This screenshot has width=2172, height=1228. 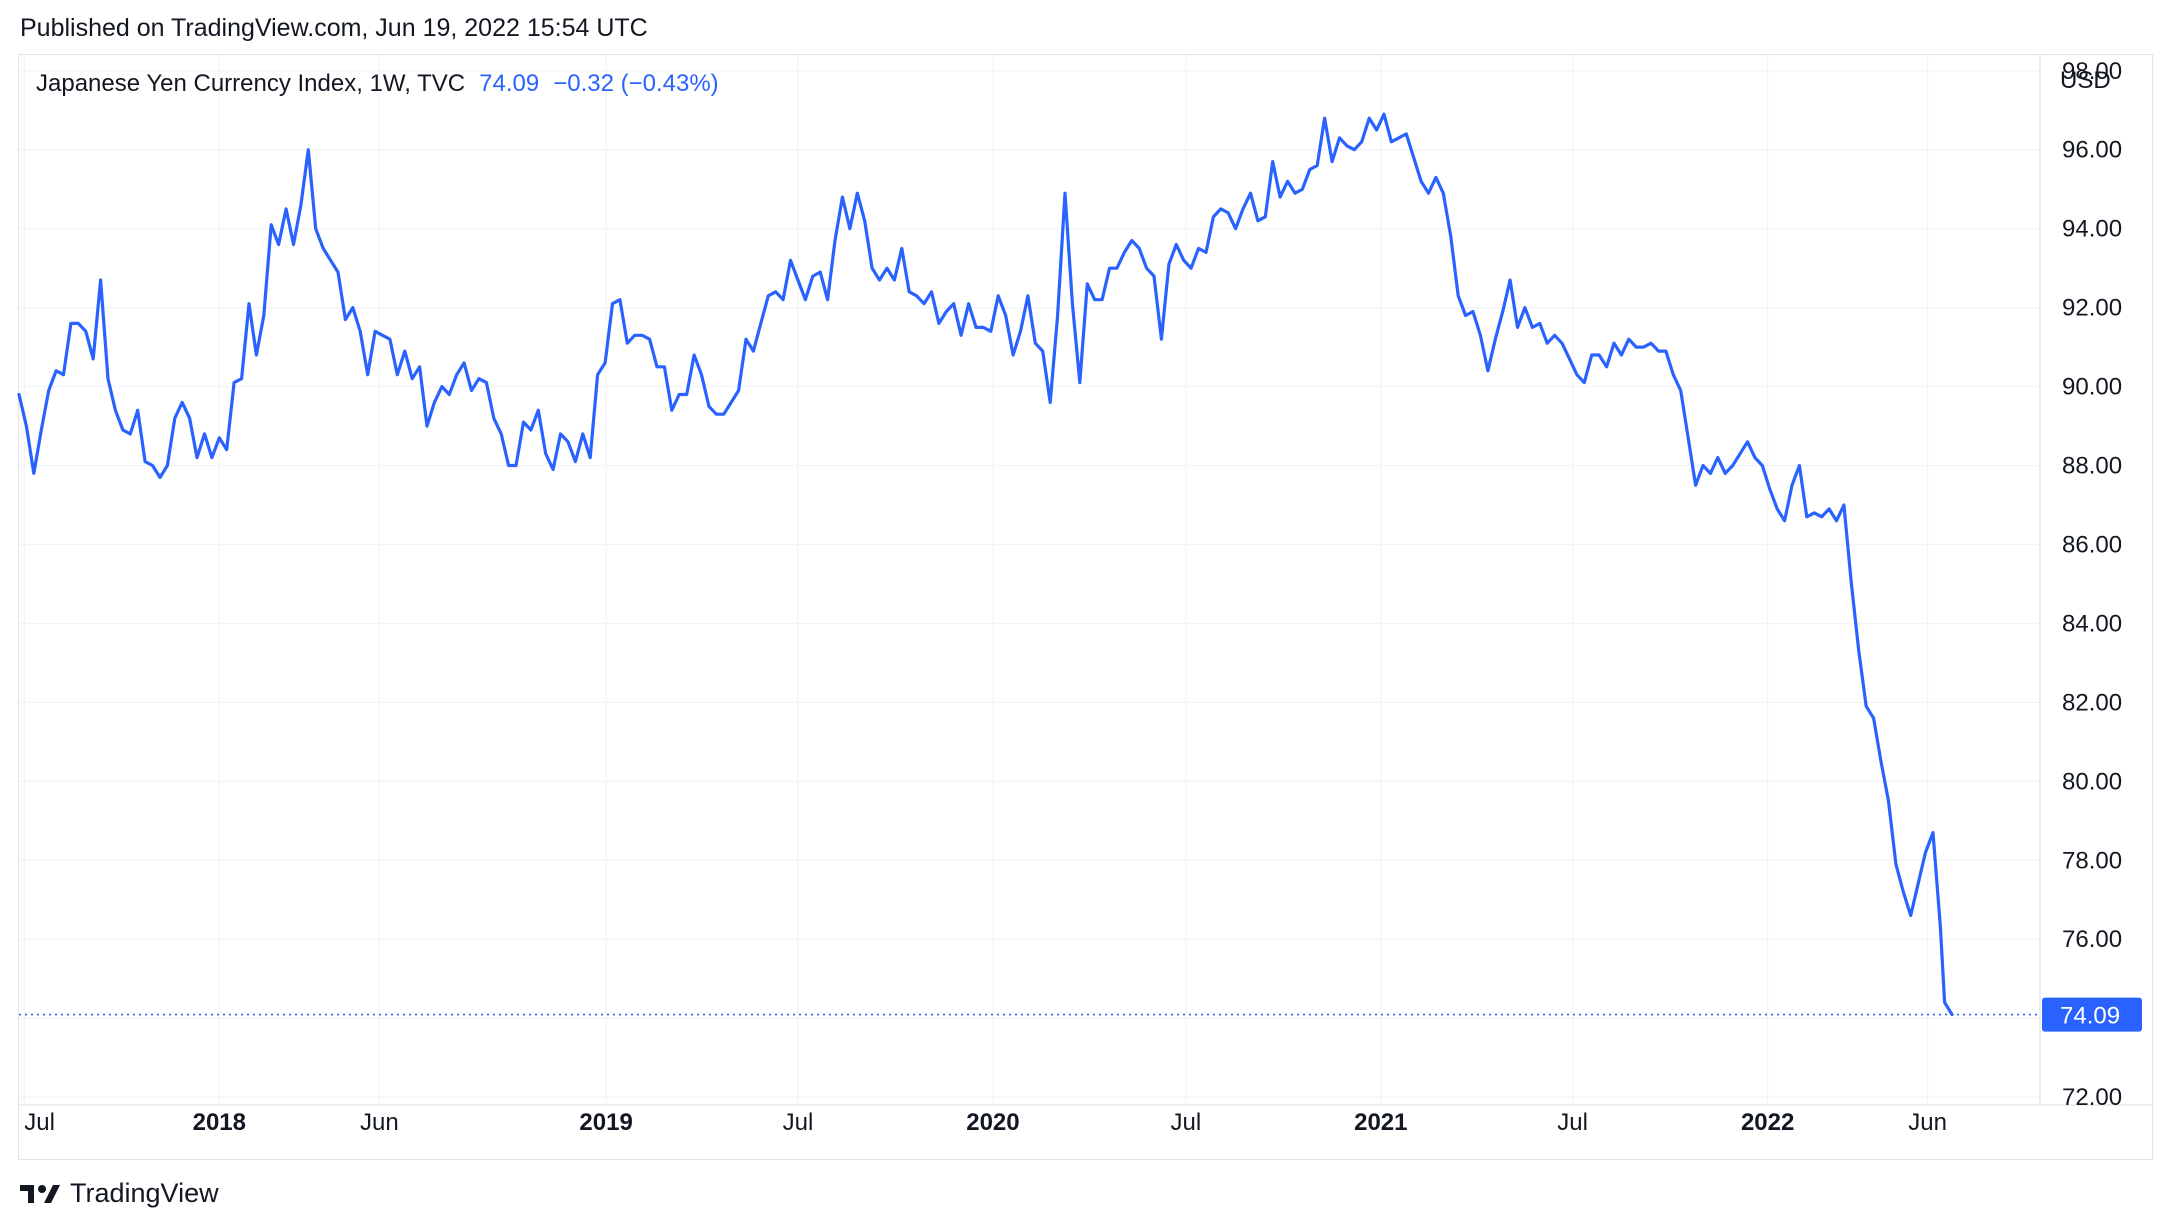 I want to click on y-tick-label: 98.00, so click(x=2092, y=71).